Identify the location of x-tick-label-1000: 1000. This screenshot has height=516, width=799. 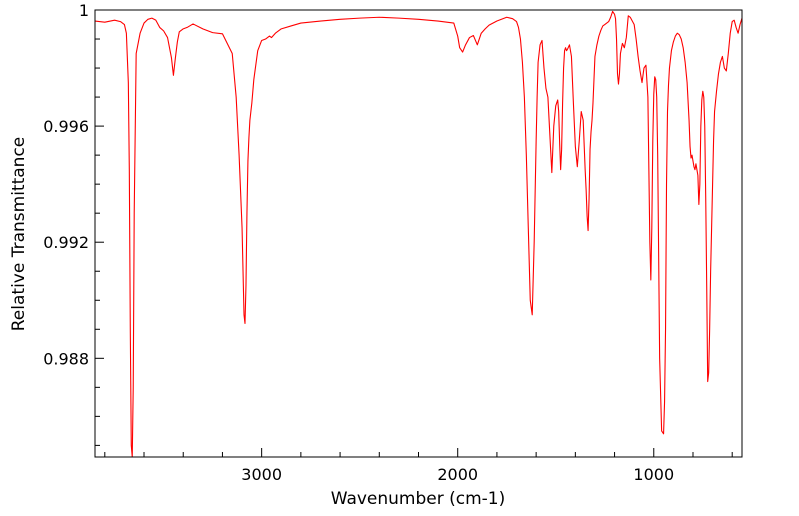
(653, 474).